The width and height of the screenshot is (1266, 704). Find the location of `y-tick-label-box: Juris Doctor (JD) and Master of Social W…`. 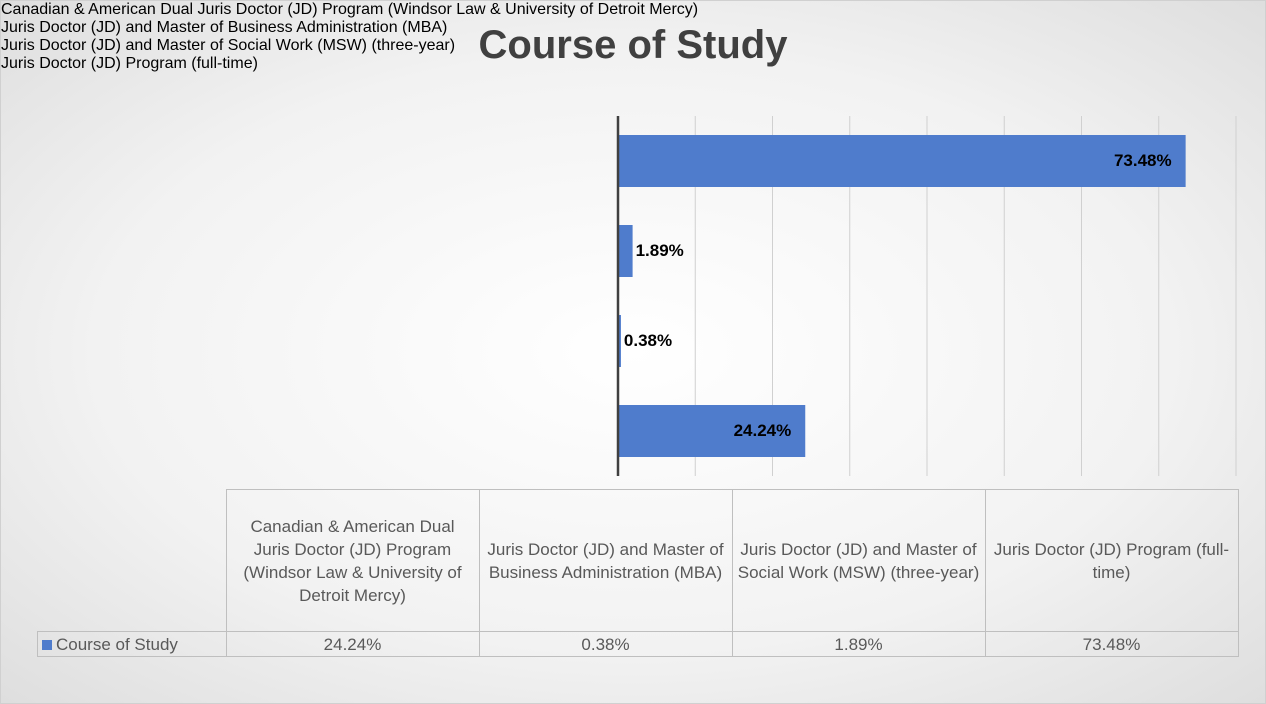

y-tick-label-box: Juris Doctor (JD) and Master of Social W… is located at coordinates (633, 46).